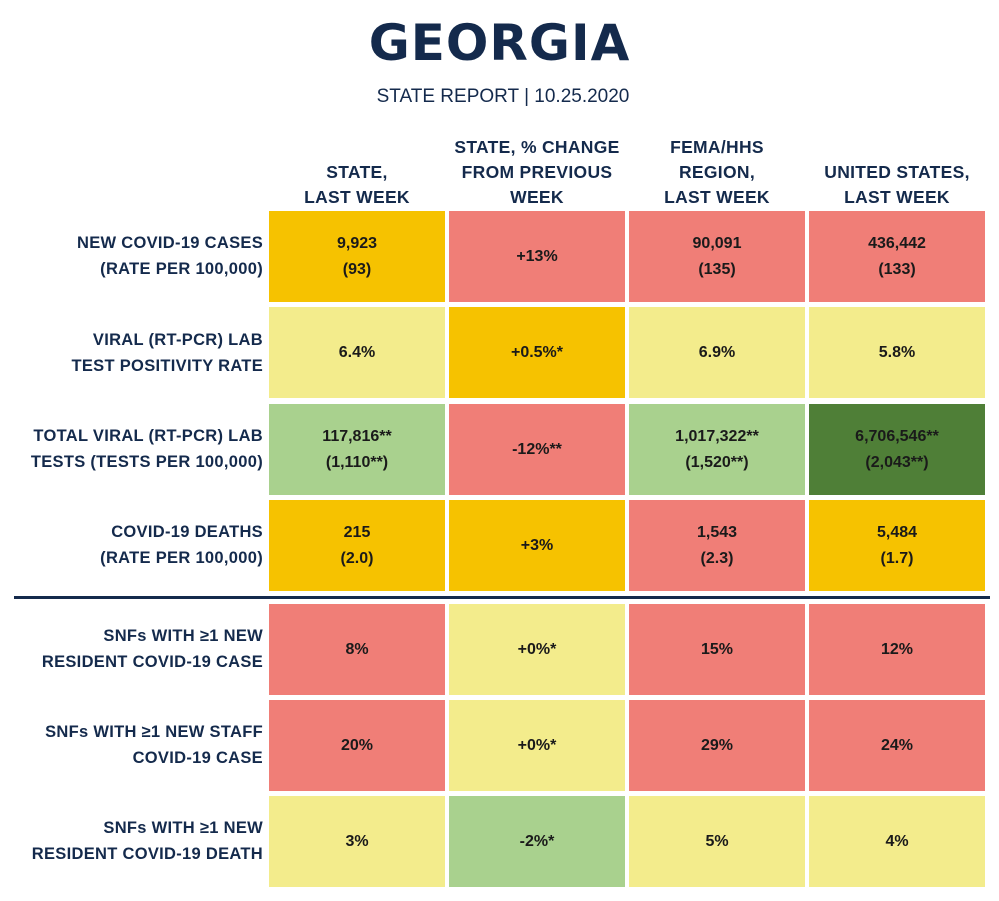 The width and height of the screenshot is (999, 901). Describe the element at coordinates (897, 184) in the screenshot. I see `column-header-united-states: UNITED STATES, LAST WEEK` at that location.